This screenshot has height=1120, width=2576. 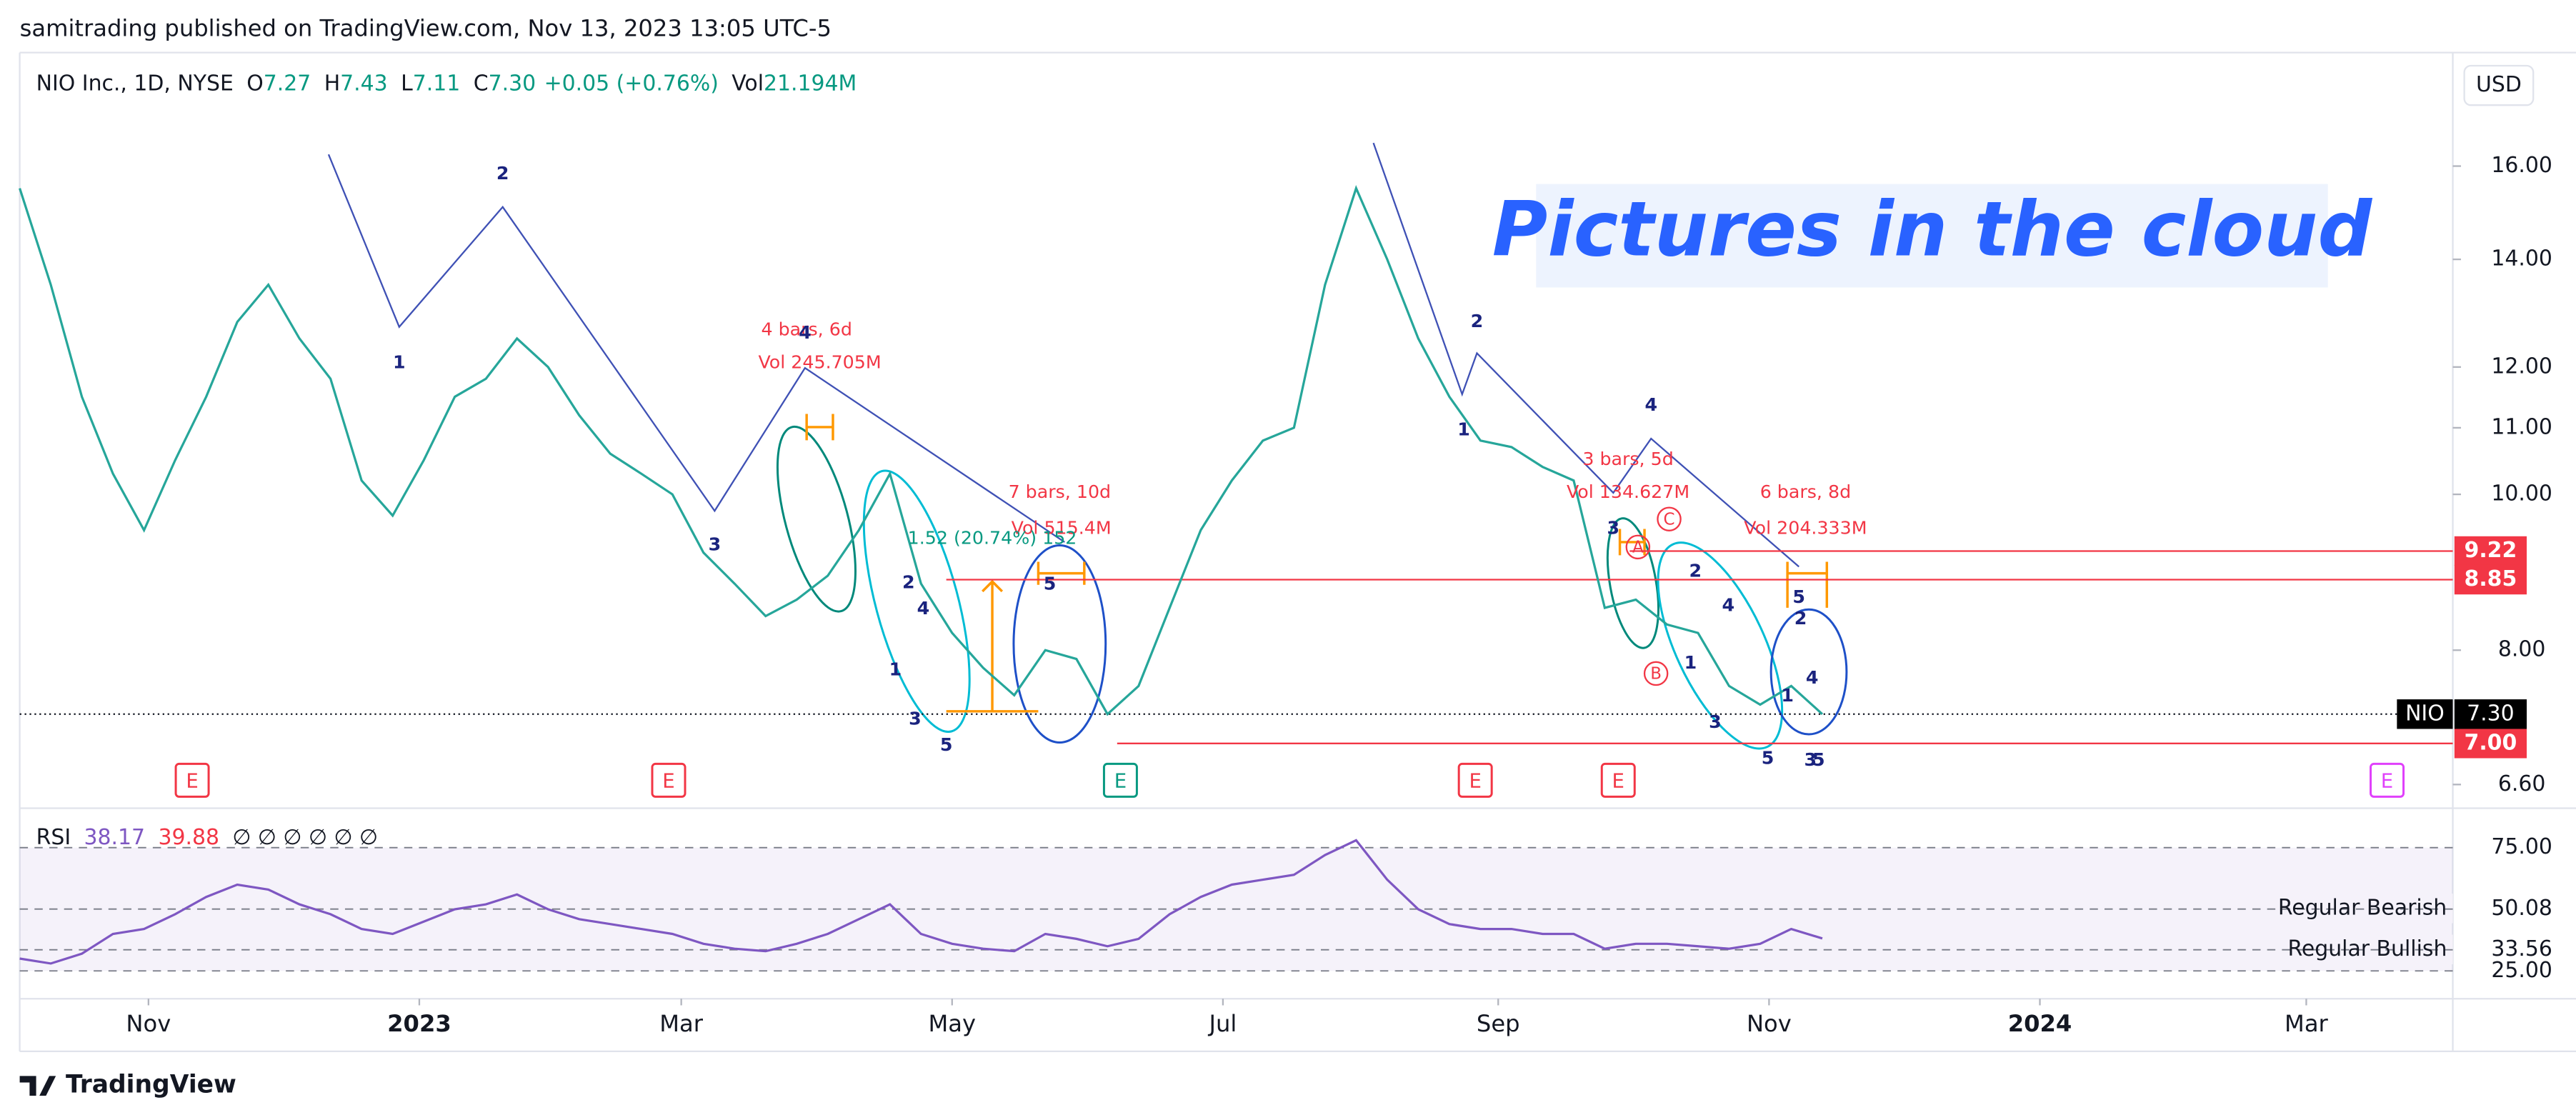 What do you see at coordinates (2040, 1023) in the screenshot?
I see `x-tick-label: 2024` at bounding box center [2040, 1023].